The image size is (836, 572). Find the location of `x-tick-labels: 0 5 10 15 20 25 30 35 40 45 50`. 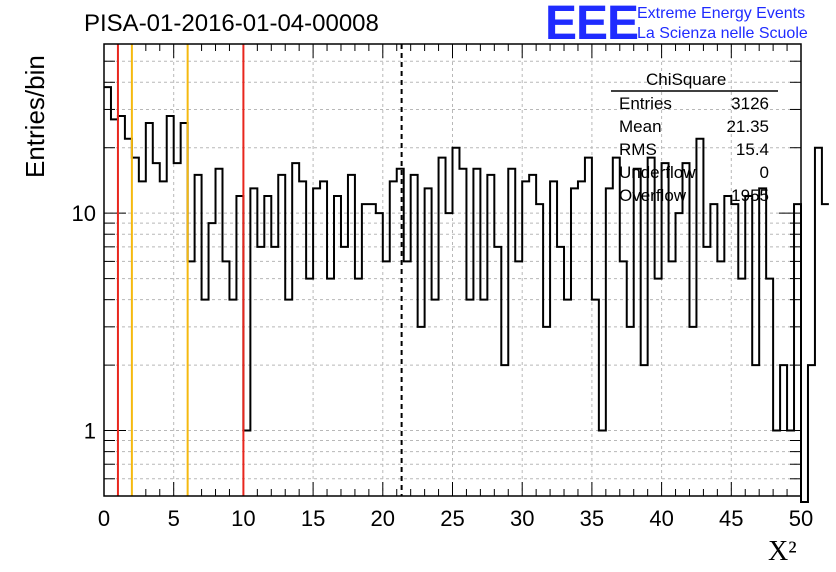

x-tick-labels: 0 5 10 15 20 25 30 35 40 45 50 is located at coordinates (455, 518).